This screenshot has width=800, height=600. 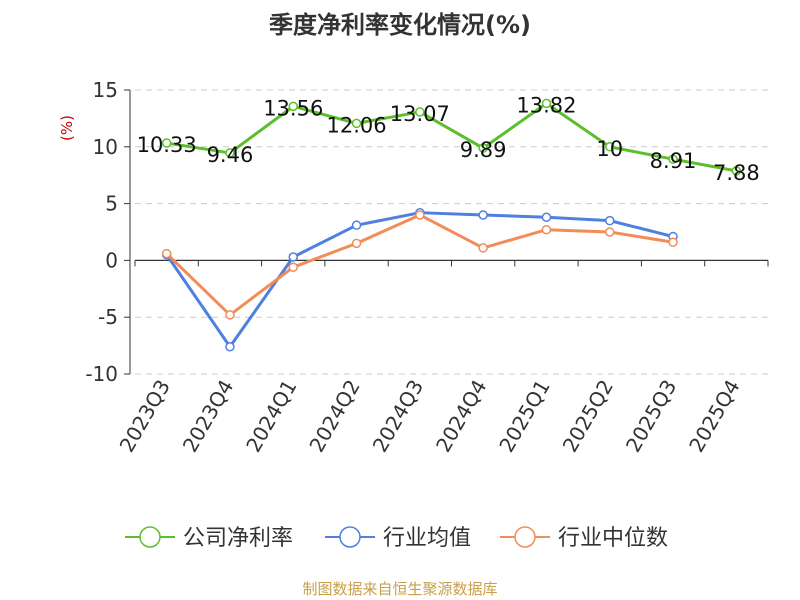 I want to click on x-tick-label: 2024Q2, so click(x=334, y=416).